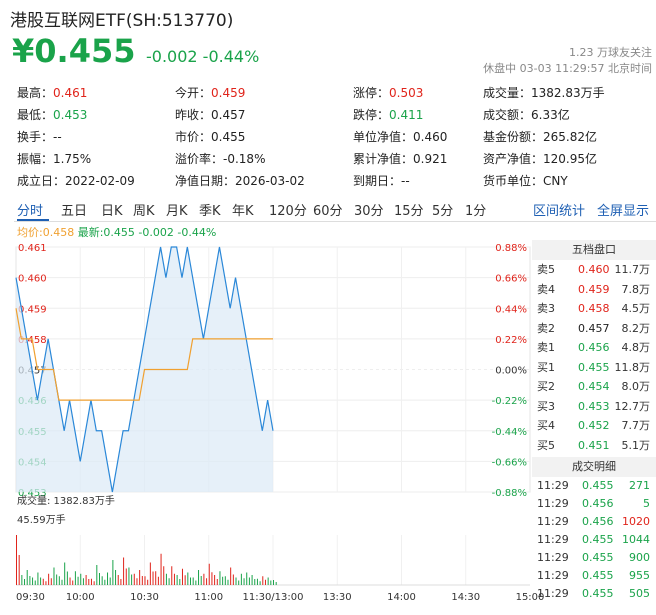  I want to click on quote-value: 0.453, so click(70, 115).